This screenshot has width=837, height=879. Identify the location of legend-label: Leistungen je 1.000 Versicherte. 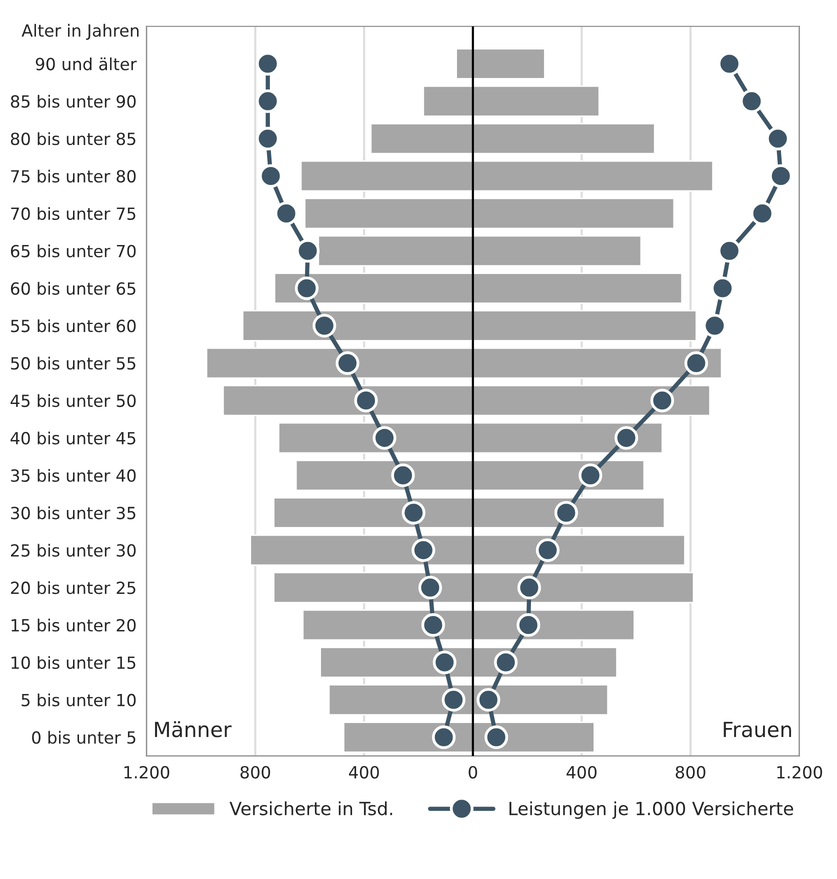
(652, 810).